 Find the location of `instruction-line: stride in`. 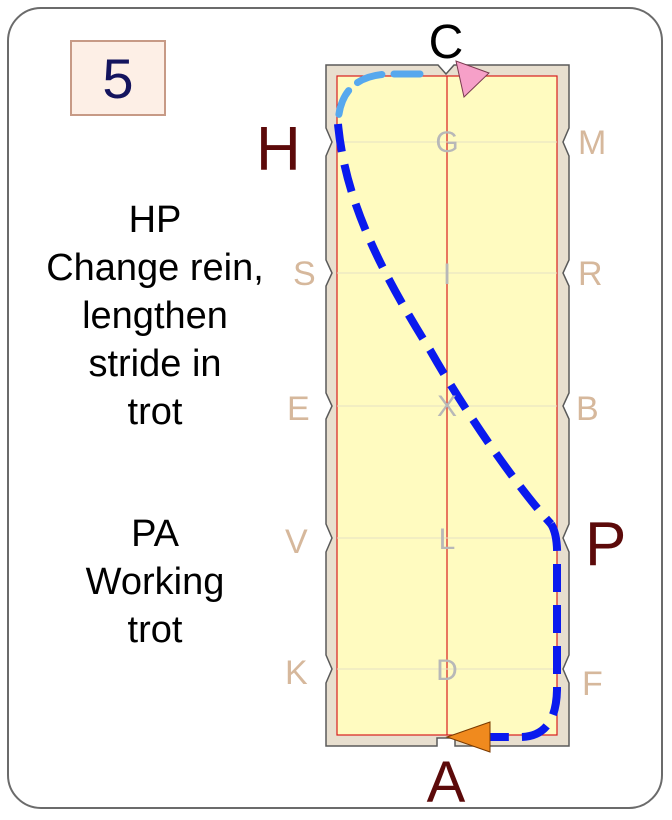

instruction-line: stride in is located at coordinates (155, 364).